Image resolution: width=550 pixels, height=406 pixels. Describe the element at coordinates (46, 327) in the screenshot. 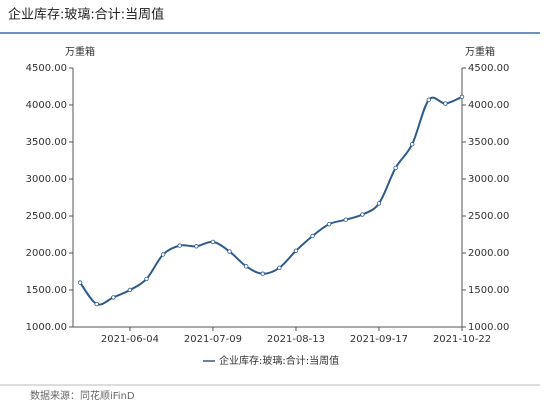

I see `y-tick-label: 1000.00` at that location.